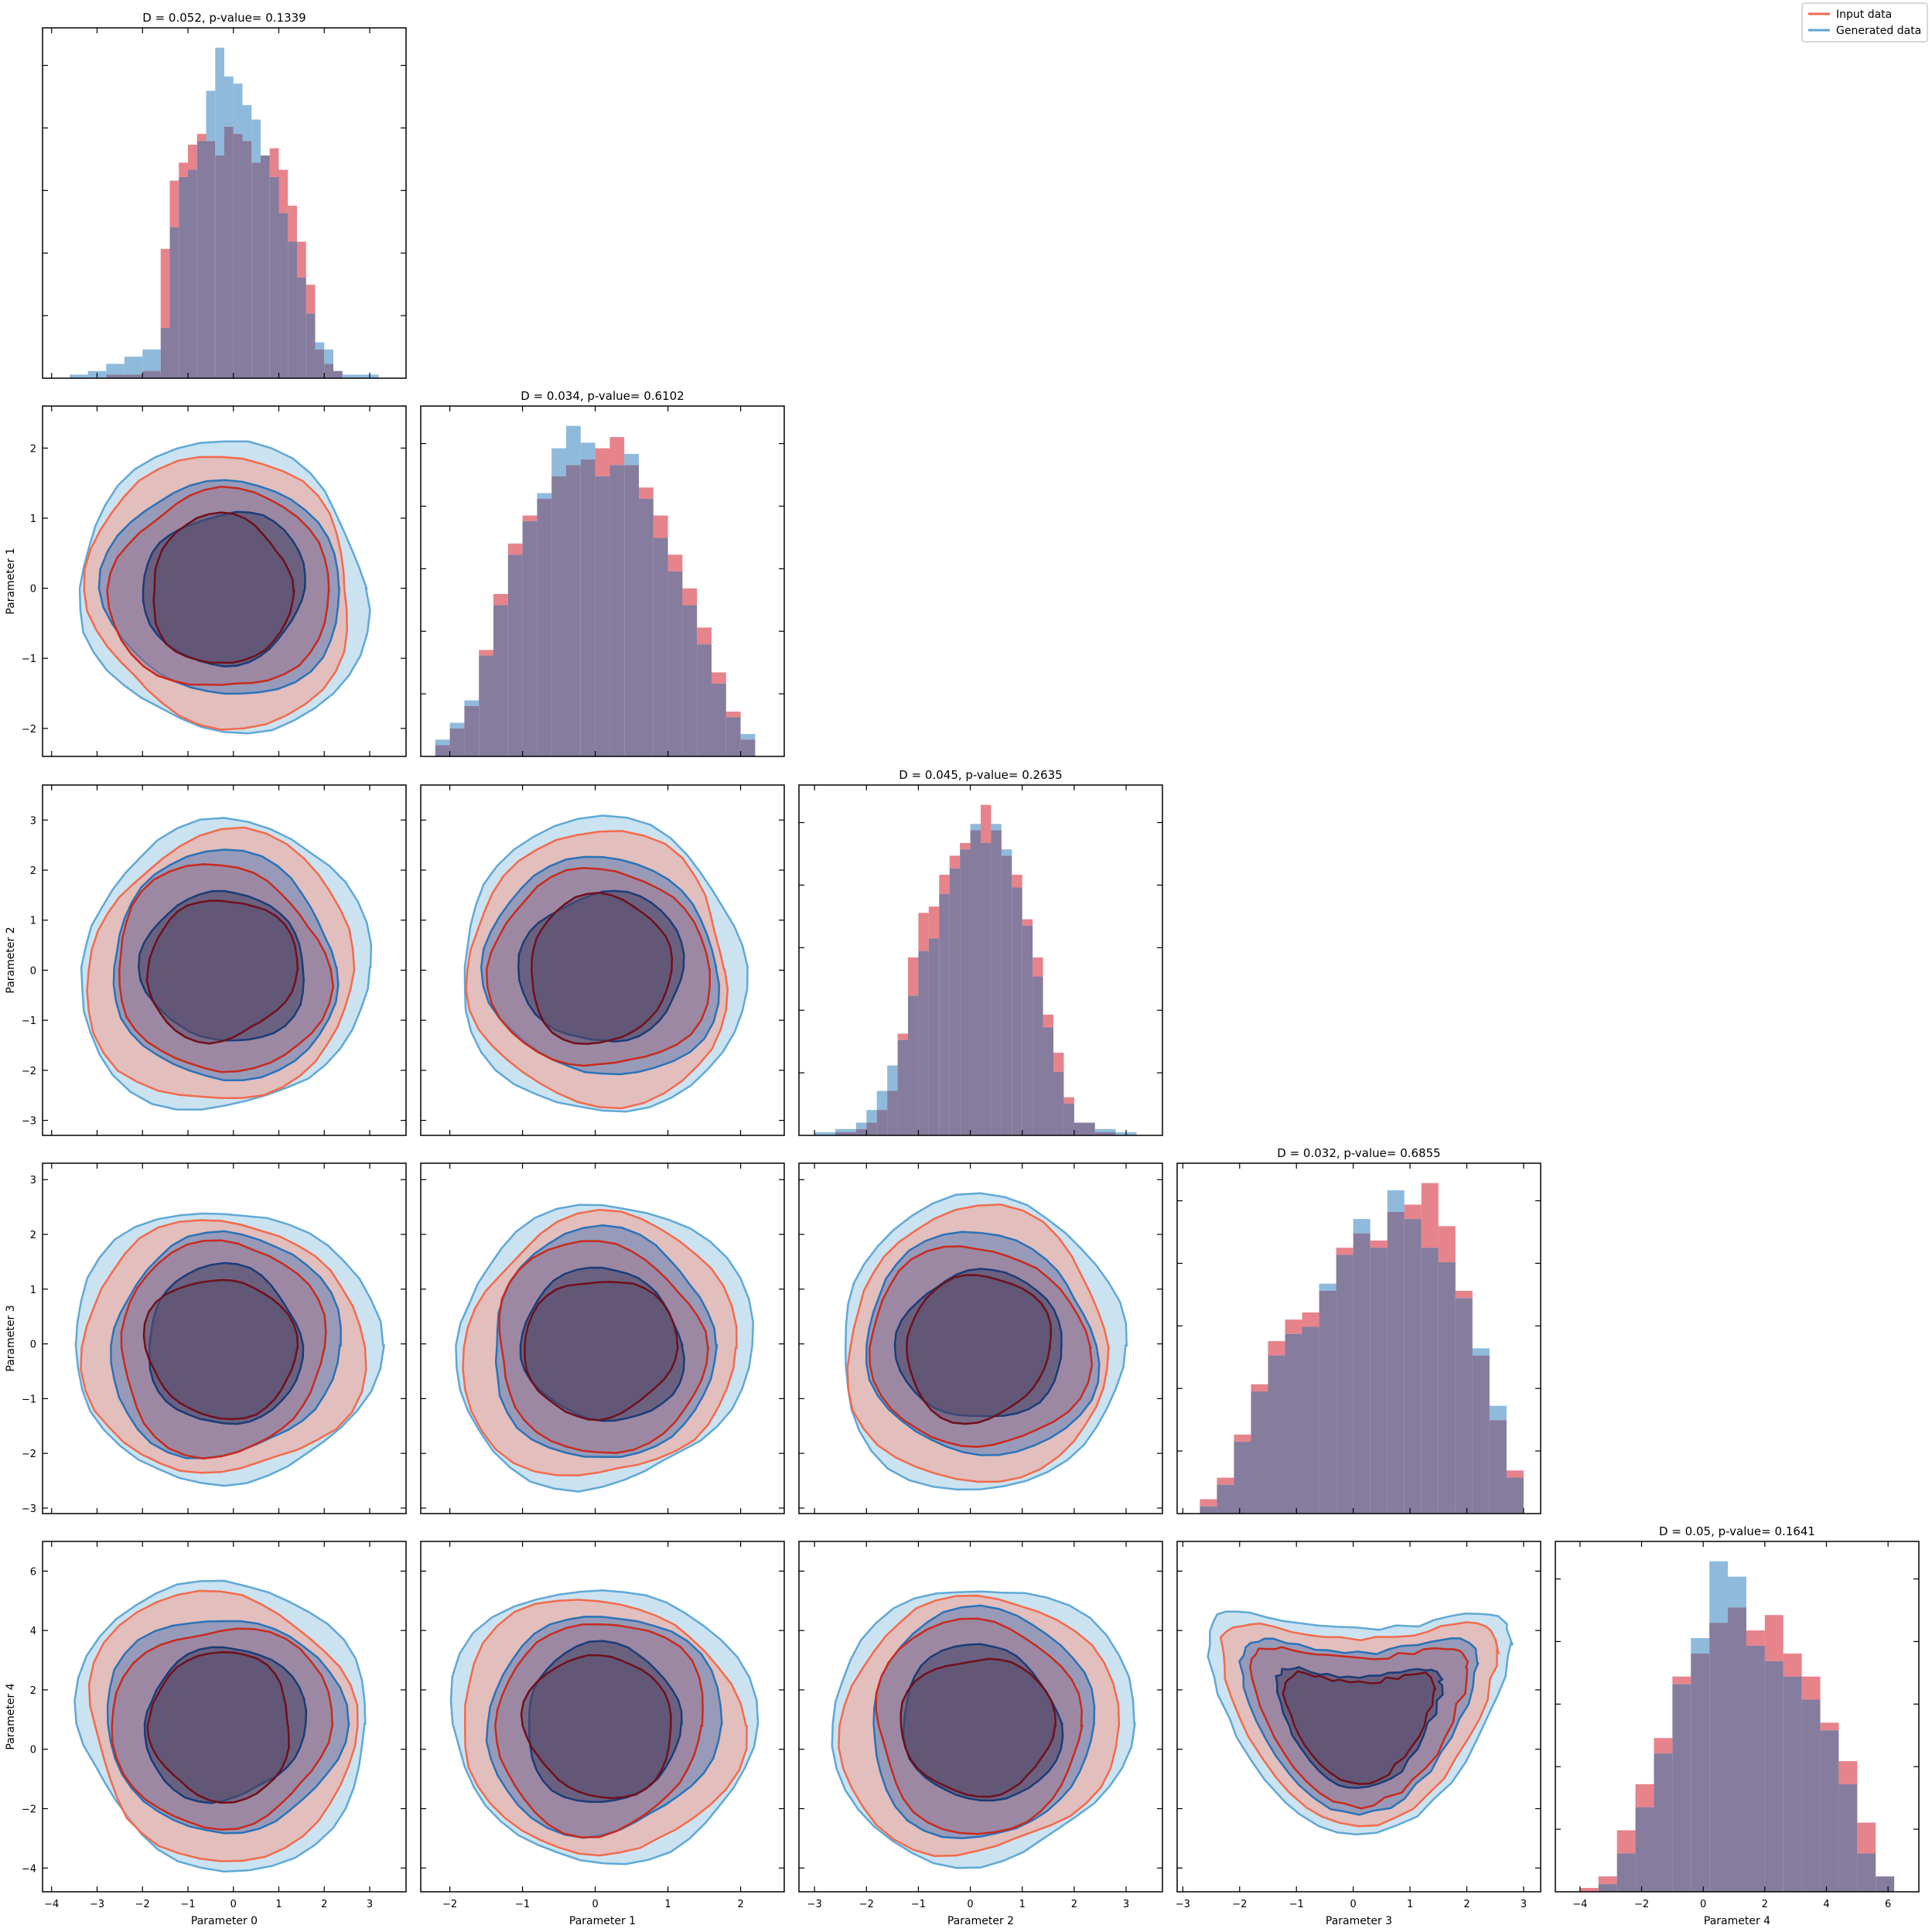 The image size is (1932, 1932). Describe the element at coordinates (142, 1904) in the screenshot. I see `x-tick-label: −2` at that location.